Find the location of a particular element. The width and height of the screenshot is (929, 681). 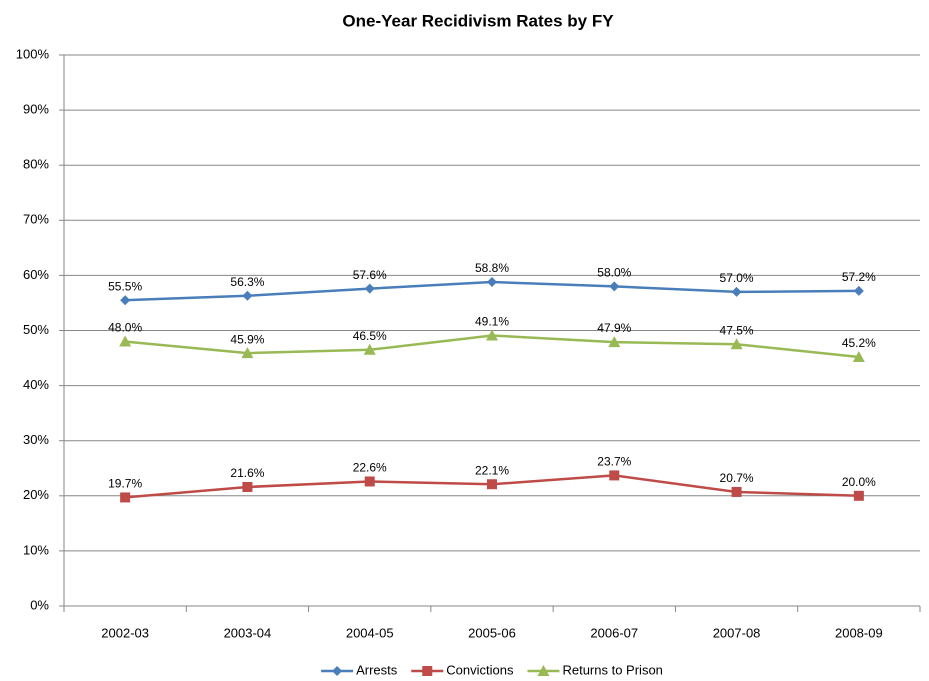

data-label: 57.0% is located at coordinates (737, 278).